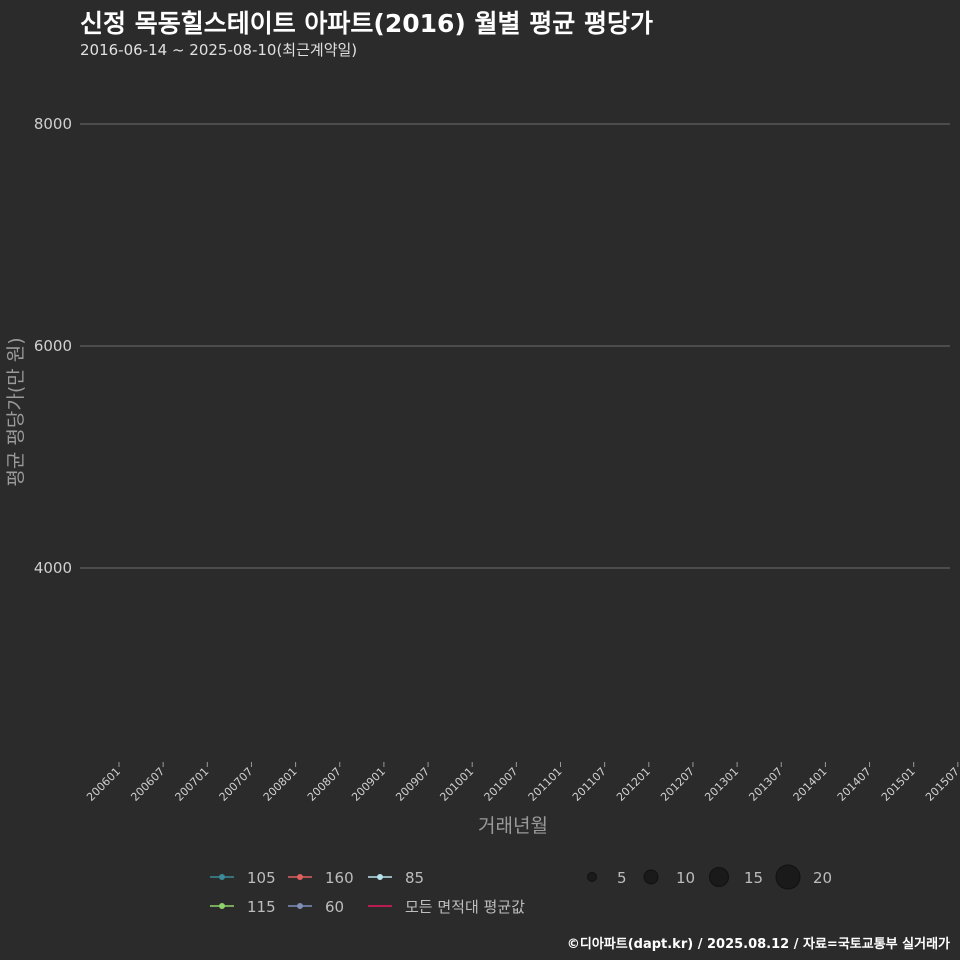 Image resolution: width=960 pixels, height=960 pixels. I want to click on y-tick-label: 6000, so click(53, 346).